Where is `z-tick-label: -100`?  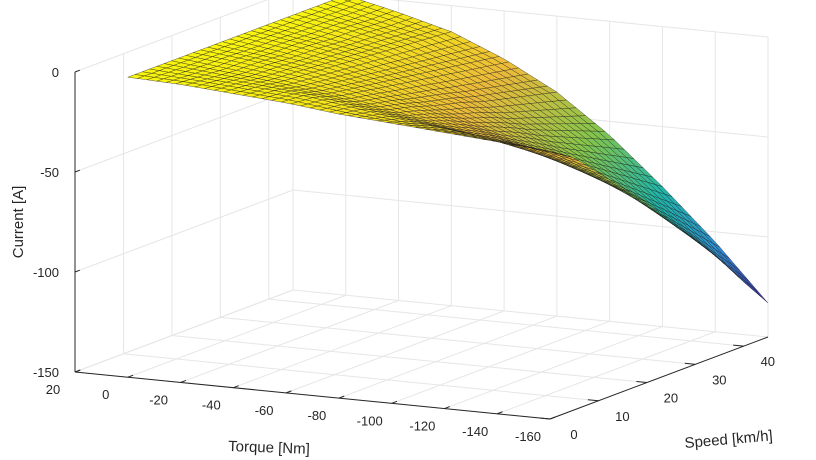
z-tick-label: -100 is located at coordinates (46, 272).